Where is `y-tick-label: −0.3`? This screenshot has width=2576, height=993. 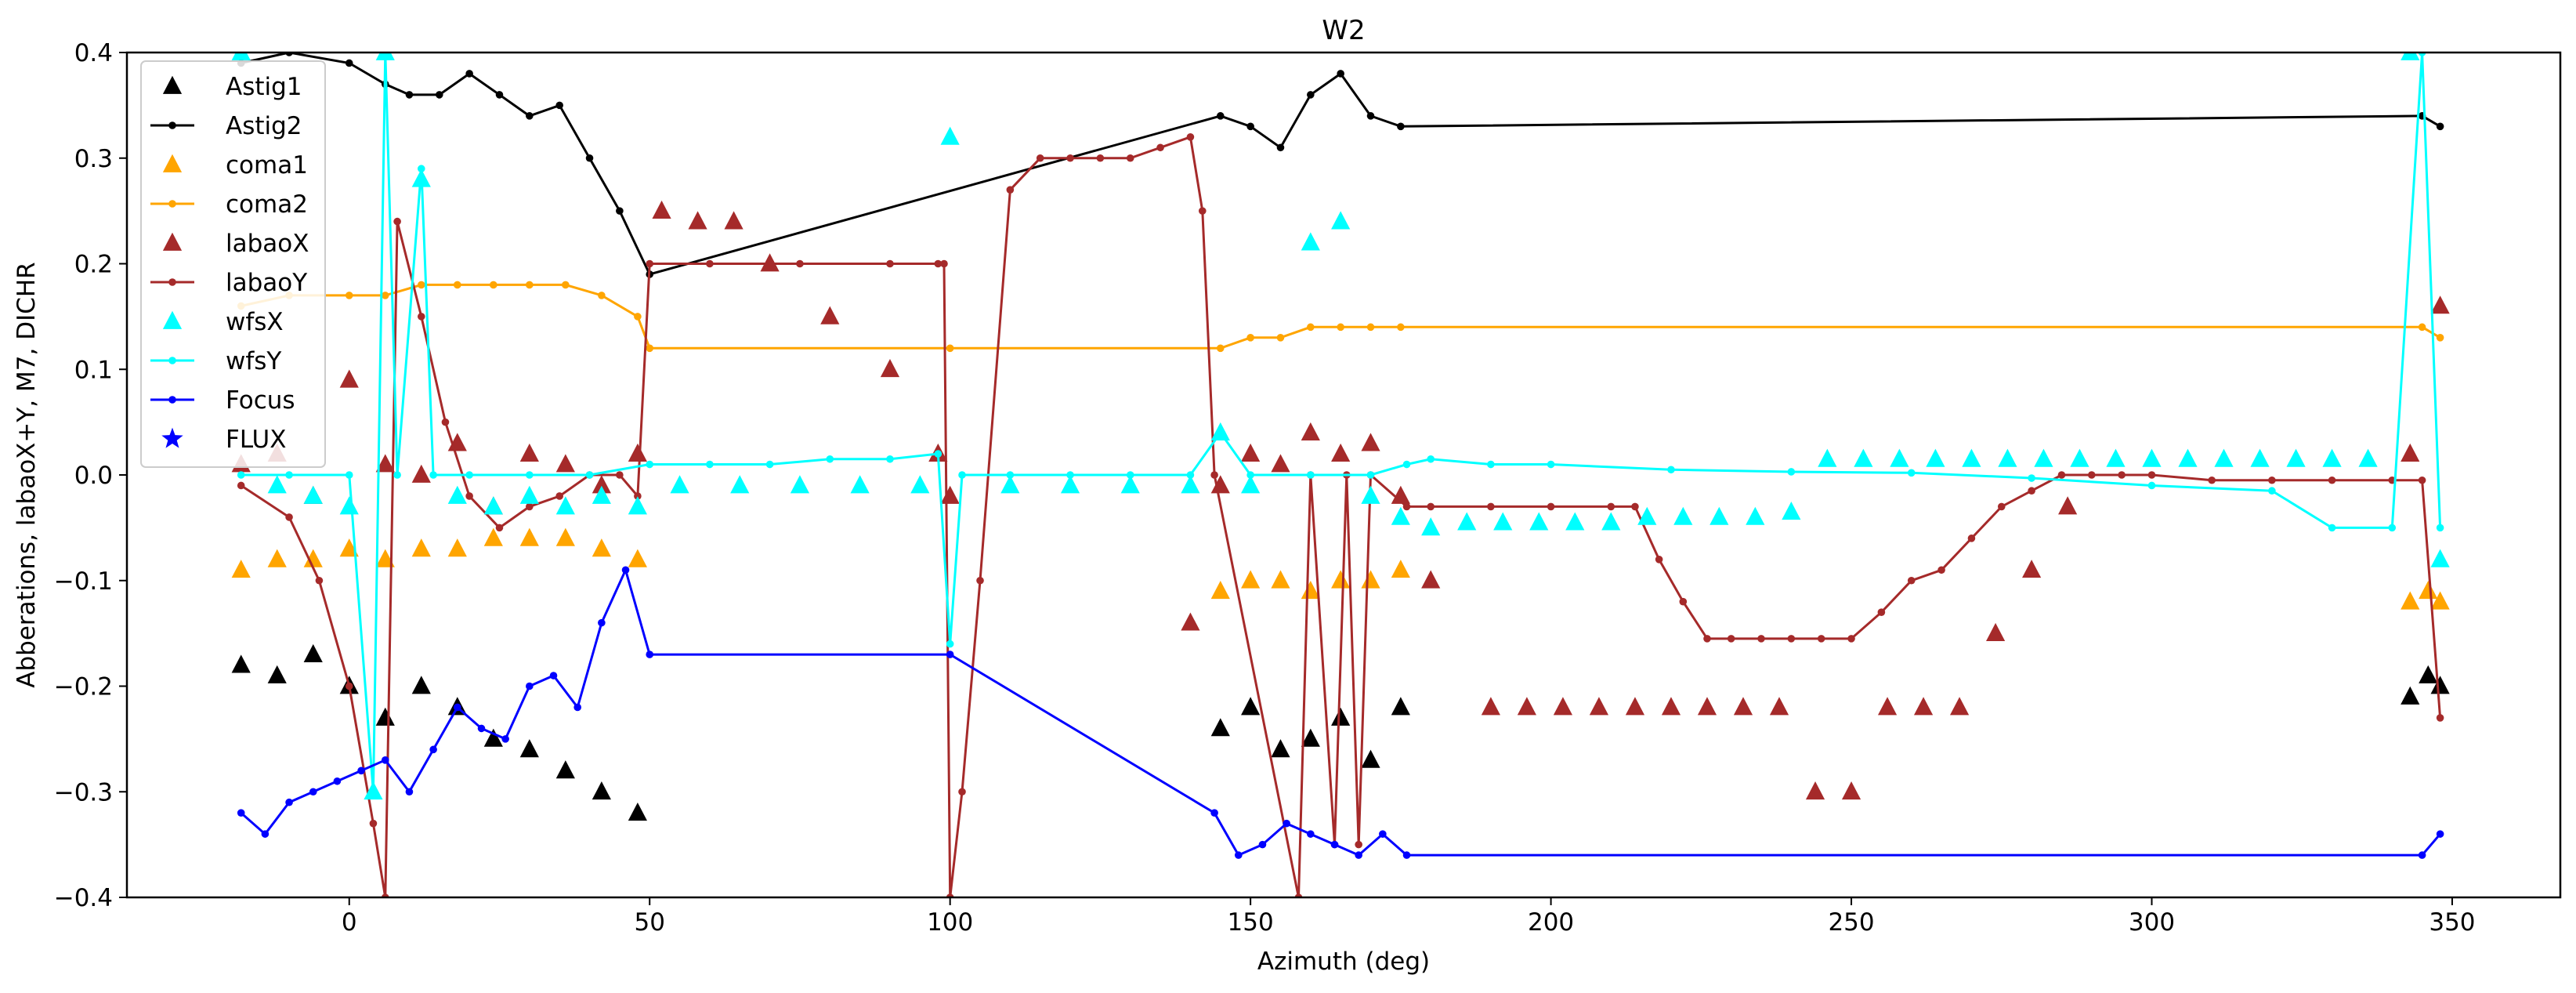
y-tick-label: −0.3 is located at coordinates (84, 792).